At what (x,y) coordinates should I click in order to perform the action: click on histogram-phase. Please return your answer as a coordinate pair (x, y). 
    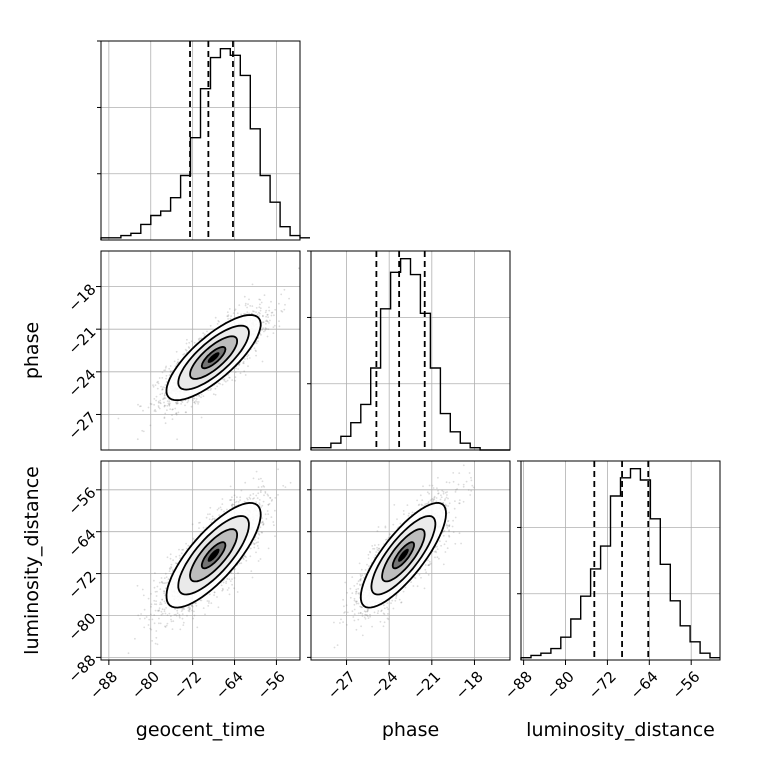
    Looking at the image, I should click on (410, 354).